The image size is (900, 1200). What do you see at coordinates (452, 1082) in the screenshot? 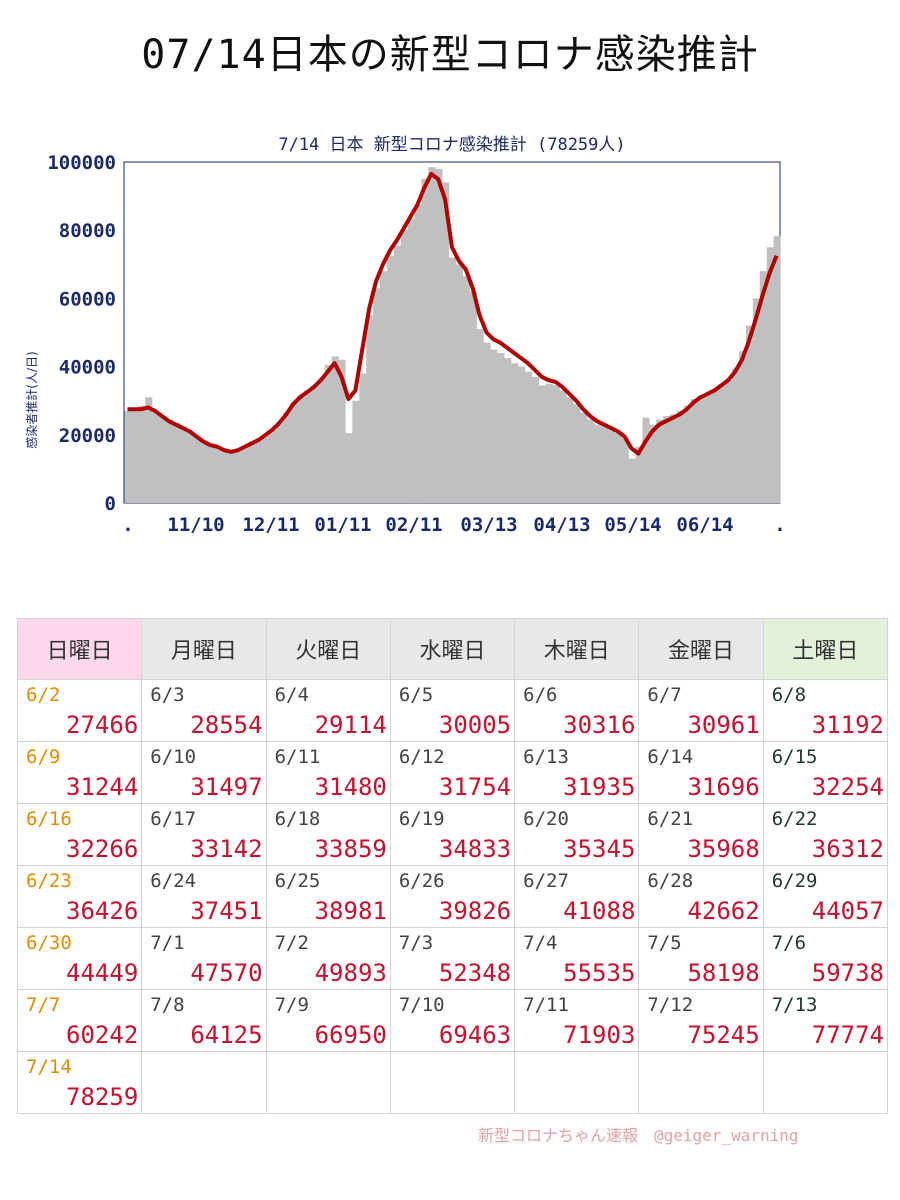
I see `calendar-week-row: 7/14 78259` at bounding box center [452, 1082].